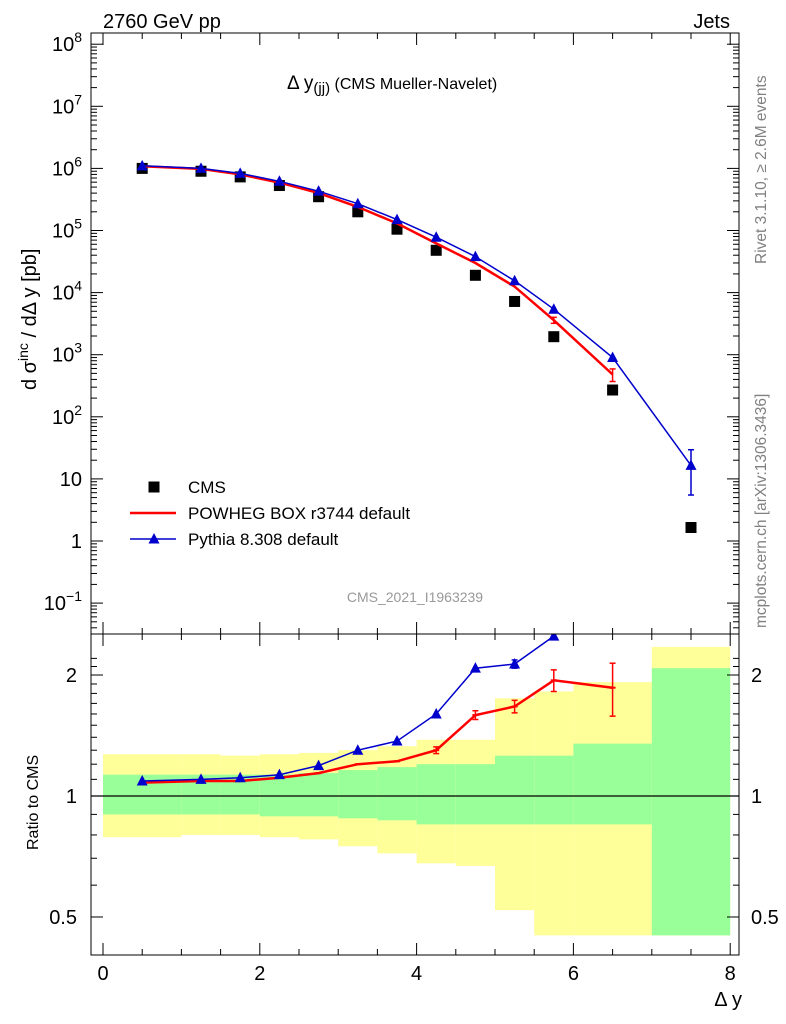 The image size is (786, 1024). What do you see at coordinates (33, 802) in the screenshot?
I see `ratio-y-axis-label: Ratio to CMS` at bounding box center [33, 802].